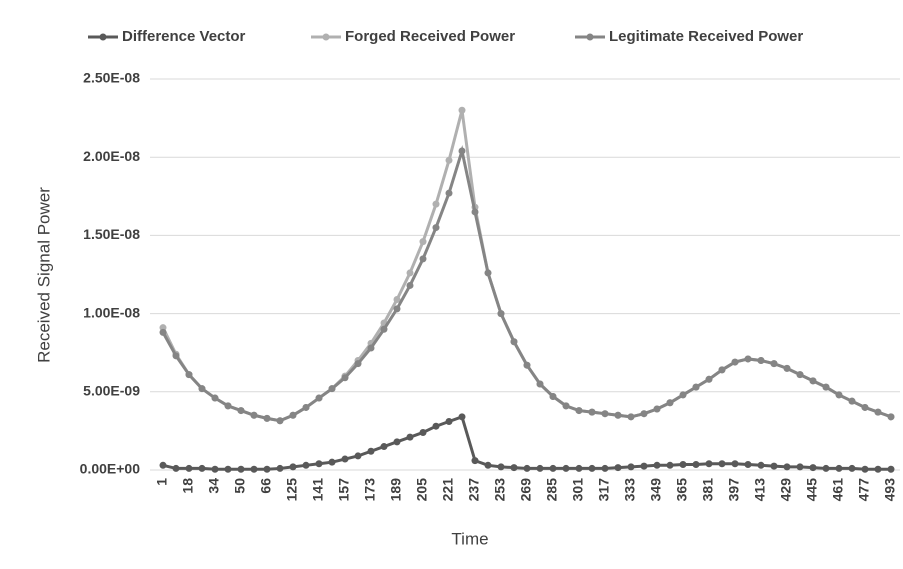 Image resolution: width=903 pixels, height=569 pixels. I want to click on x-tick-label: 18, so click(188, 486).